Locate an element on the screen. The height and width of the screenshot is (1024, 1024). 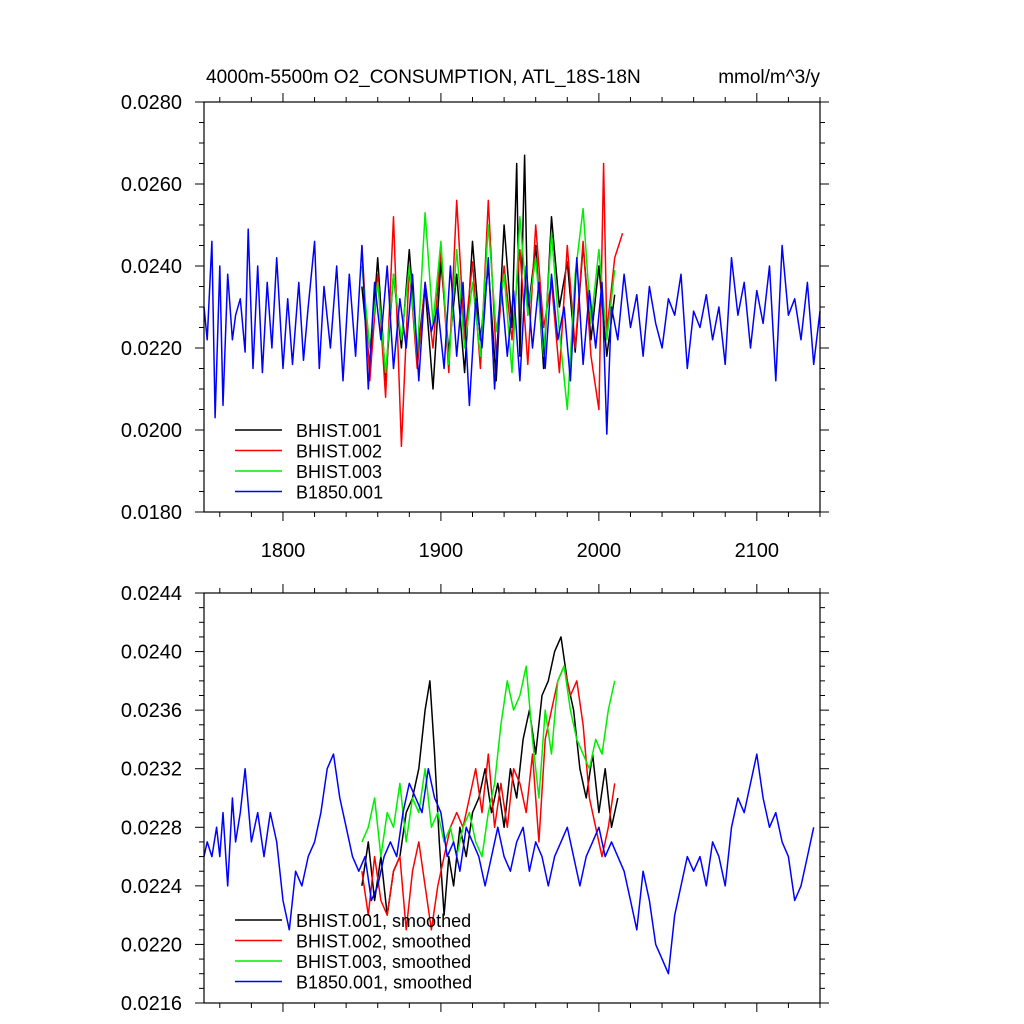
y-tick-label: 0.0236 is located at coordinates (151, 711).